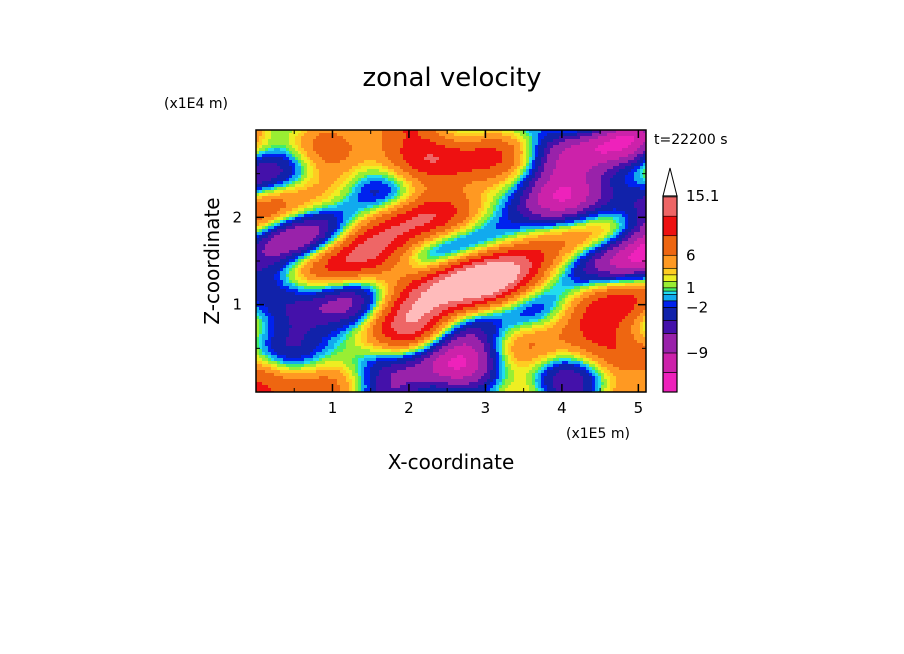  Describe the element at coordinates (697, 353) in the screenshot. I see `colorbar-tick-label: −9` at that location.